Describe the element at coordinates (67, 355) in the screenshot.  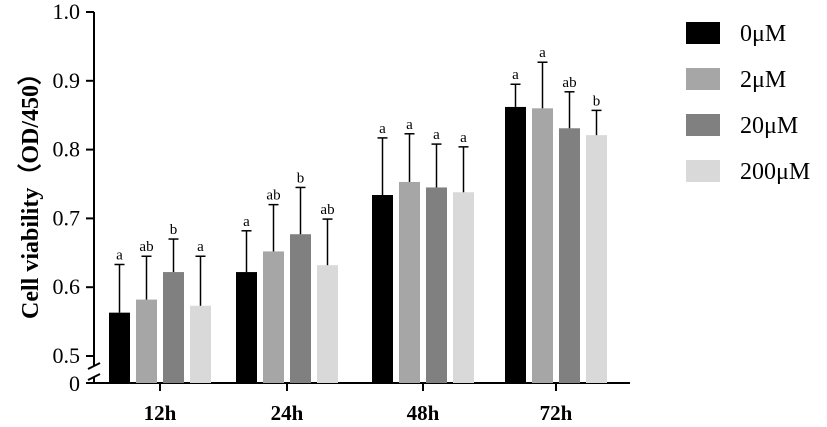
I see `y-tick-label: 0.5` at that location.